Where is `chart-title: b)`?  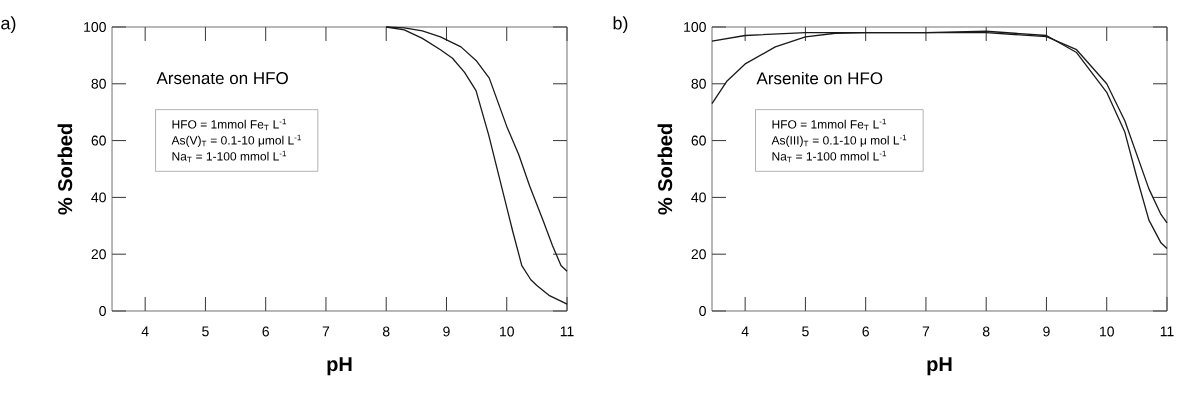
chart-title: b) is located at coordinates (620, 25).